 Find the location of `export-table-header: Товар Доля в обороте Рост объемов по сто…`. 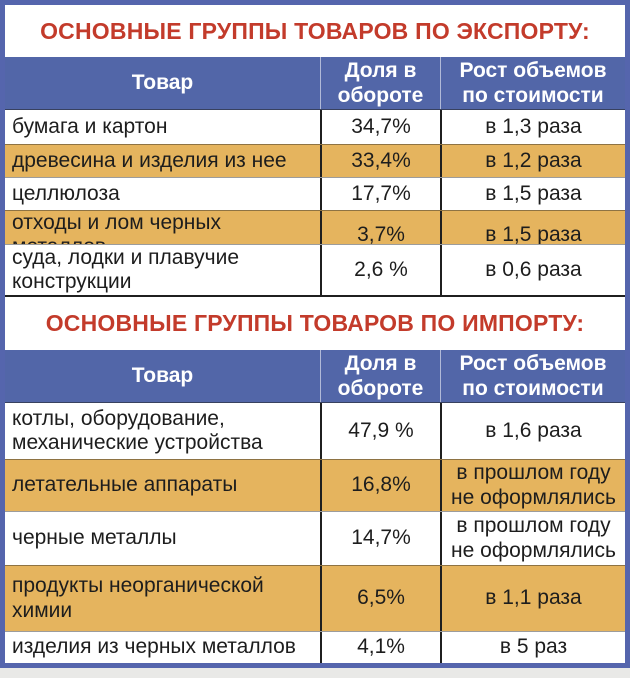

export-table-header: Товар Доля в обороте Рост объемов по сто… is located at coordinates (315, 83).